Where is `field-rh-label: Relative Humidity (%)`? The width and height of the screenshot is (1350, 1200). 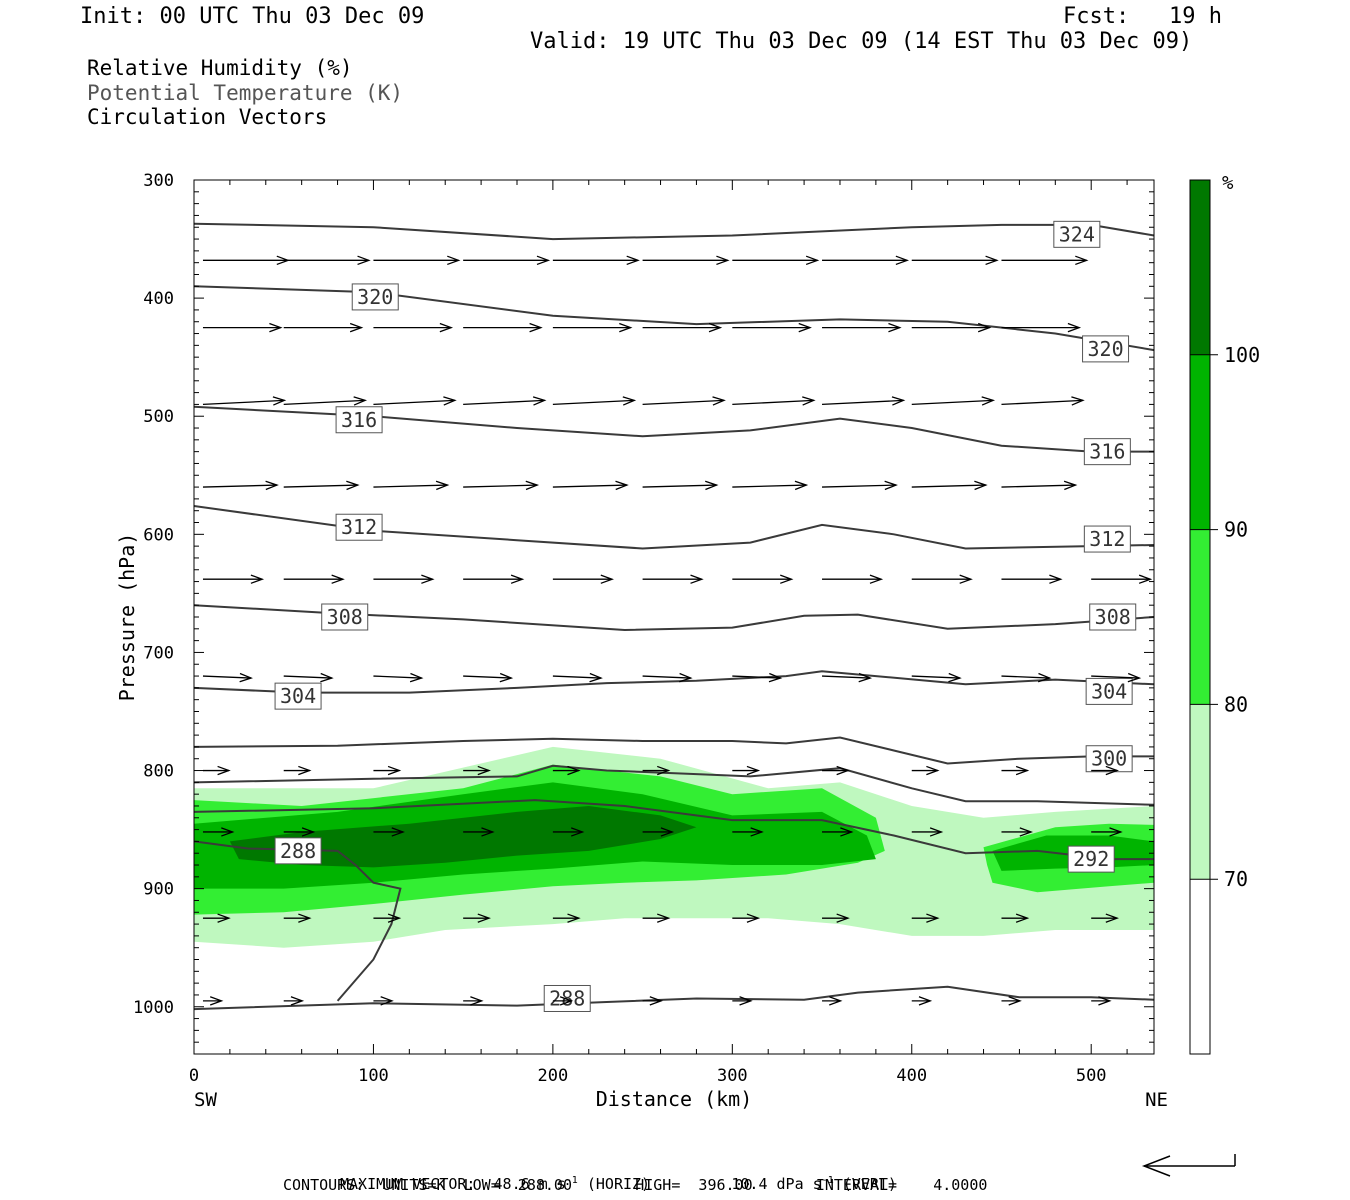 field-rh-label: Relative Humidity (%) is located at coordinates (220, 68).